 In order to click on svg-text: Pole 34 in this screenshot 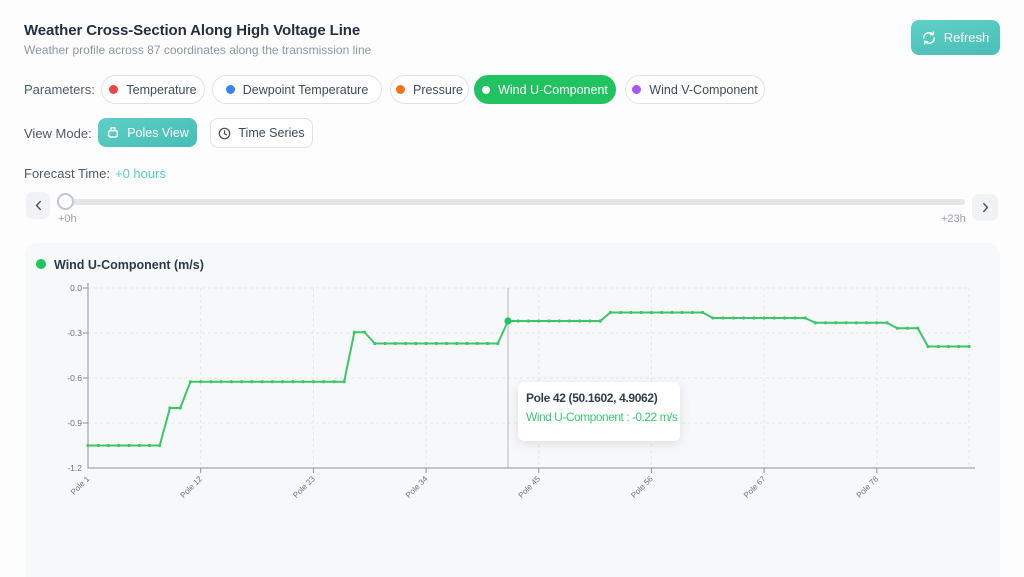, I will do `click(417, 487)`.